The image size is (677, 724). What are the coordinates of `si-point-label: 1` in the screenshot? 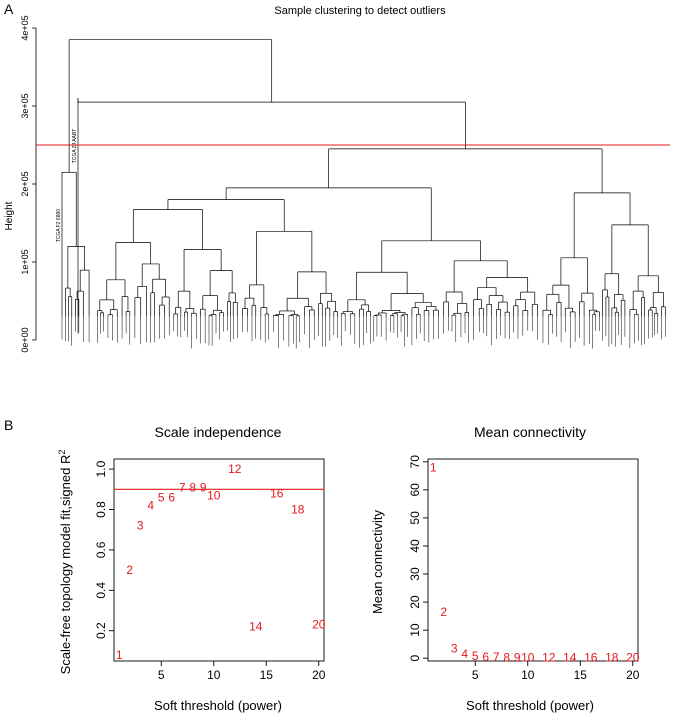 It's located at (119, 655).